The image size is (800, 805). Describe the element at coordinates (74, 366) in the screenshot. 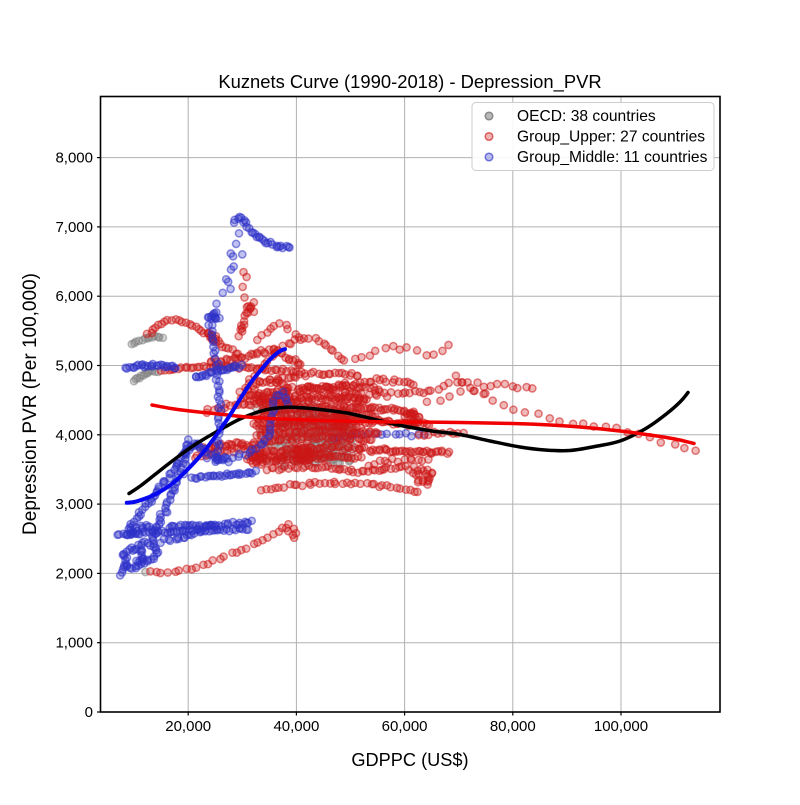

I see `svg-text: 5,000` at that location.